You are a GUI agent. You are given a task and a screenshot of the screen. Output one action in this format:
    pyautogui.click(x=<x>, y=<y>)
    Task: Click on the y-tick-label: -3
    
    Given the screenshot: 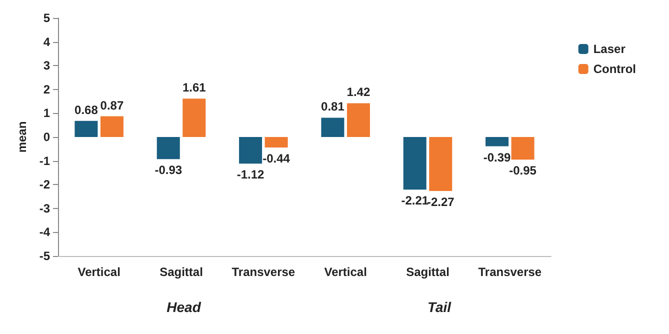 What is the action you would take?
    pyautogui.click(x=44, y=208)
    